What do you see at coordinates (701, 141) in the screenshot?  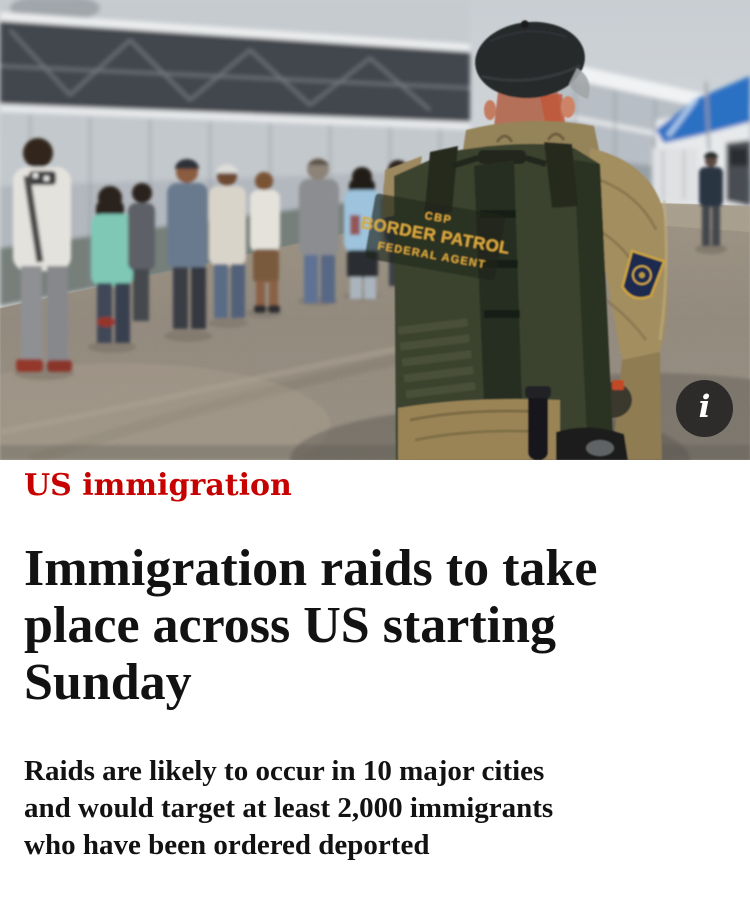 I see `warehouse-building` at bounding box center [701, 141].